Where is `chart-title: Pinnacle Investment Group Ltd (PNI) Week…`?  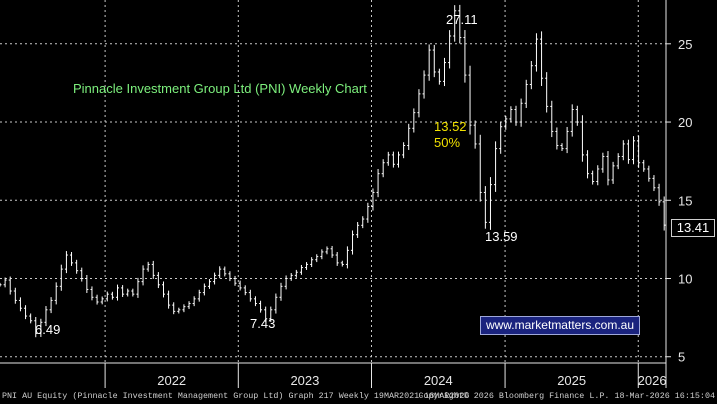 chart-title: Pinnacle Investment Group Ltd (PNI) Week… is located at coordinates (220, 88).